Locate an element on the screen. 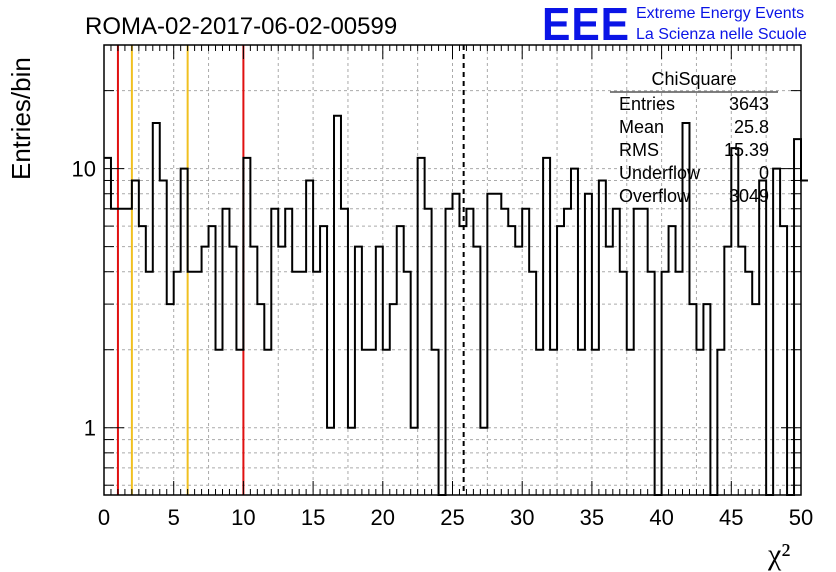  y-axis-label: Entries/bin is located at coordinates (21, 118).